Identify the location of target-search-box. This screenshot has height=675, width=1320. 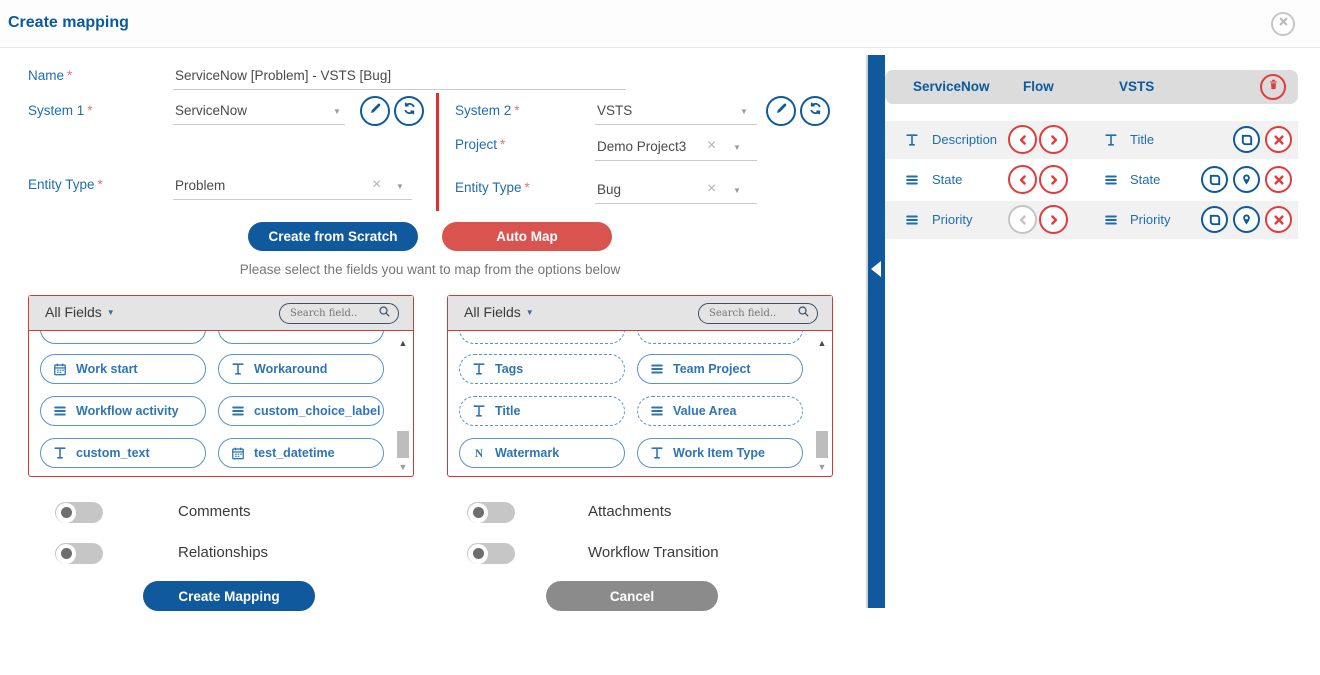
(758, 313).